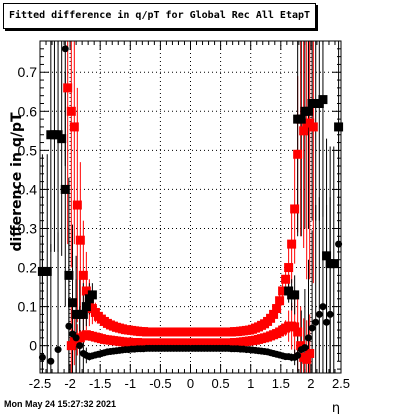  Describe the element at coordinates (40, 383) in the screenshot. I see `x-tick-label: -2.5` at that location.